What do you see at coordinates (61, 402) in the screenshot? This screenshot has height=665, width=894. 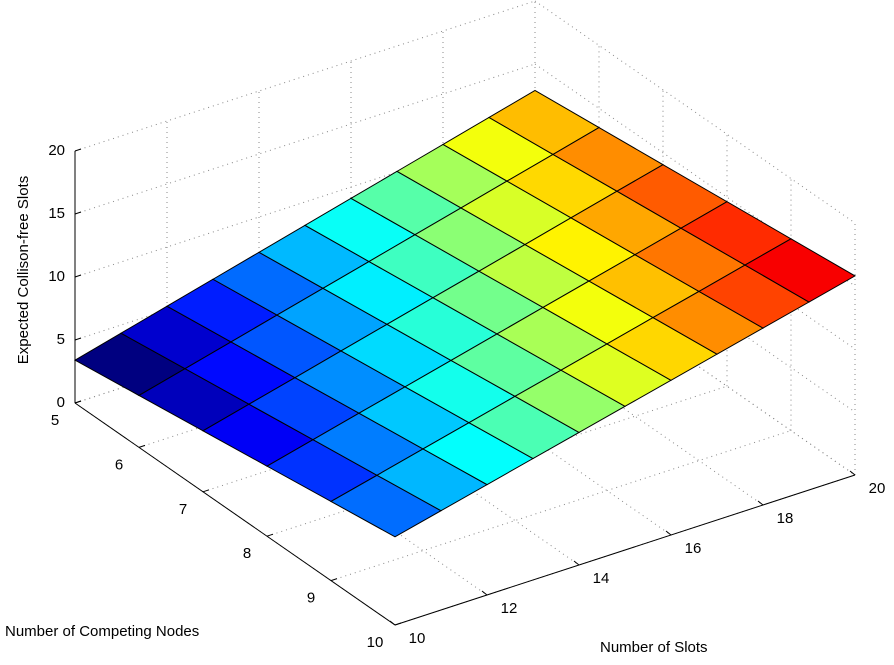 I see `z-tick-label: 0` at bounding box center [61, 402].